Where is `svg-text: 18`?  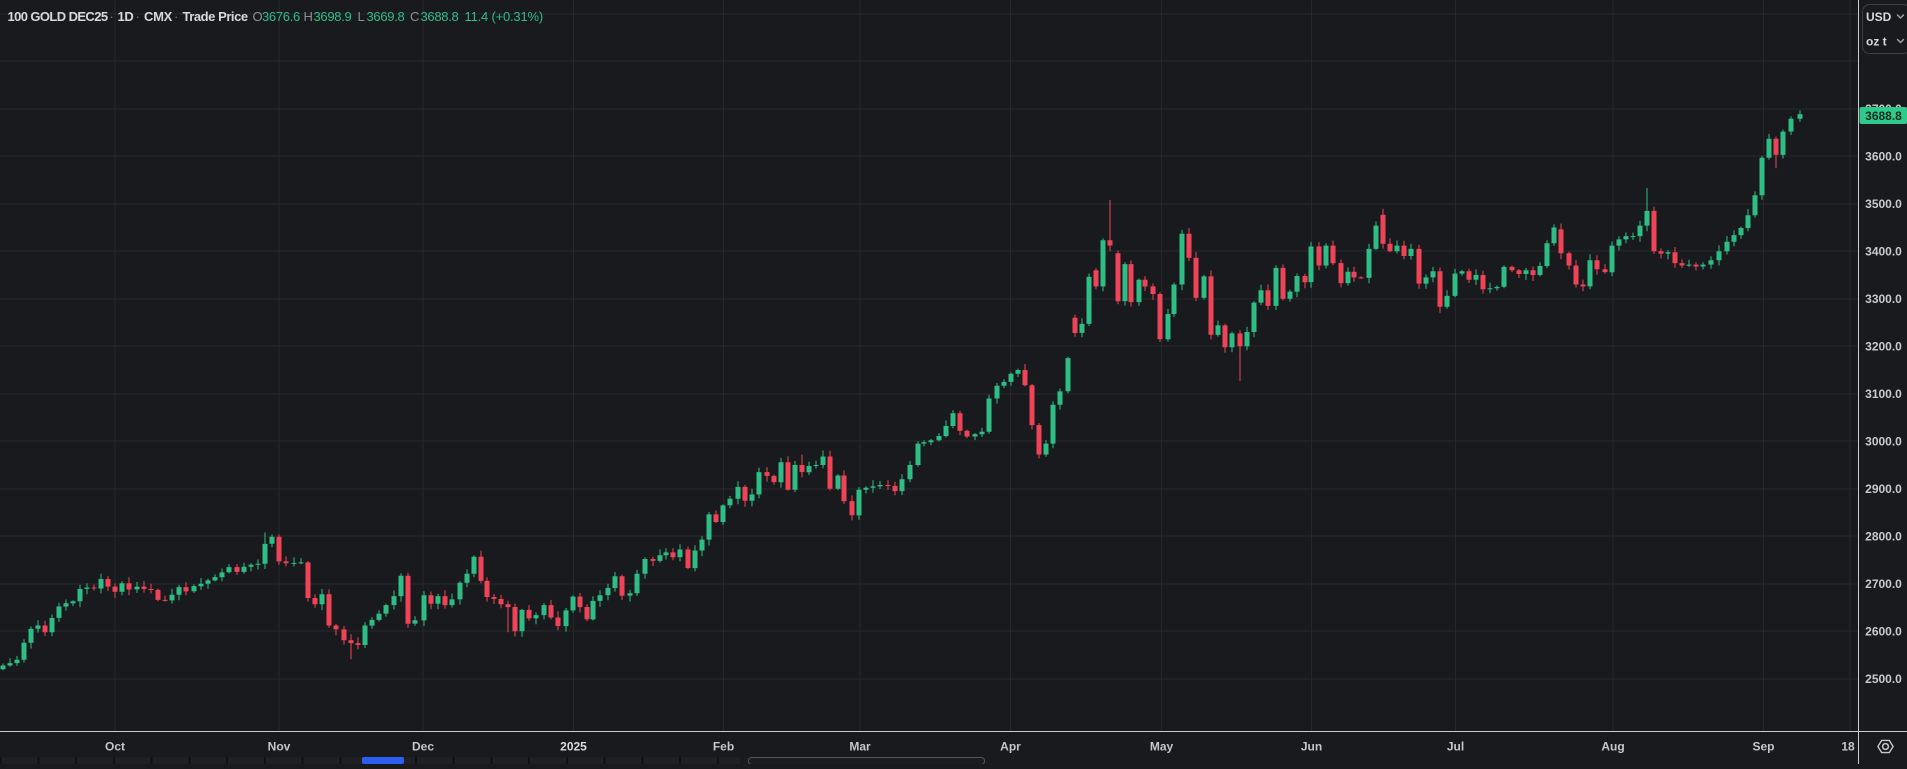 svg-text: 18 is located at coordinates (1848, 747).